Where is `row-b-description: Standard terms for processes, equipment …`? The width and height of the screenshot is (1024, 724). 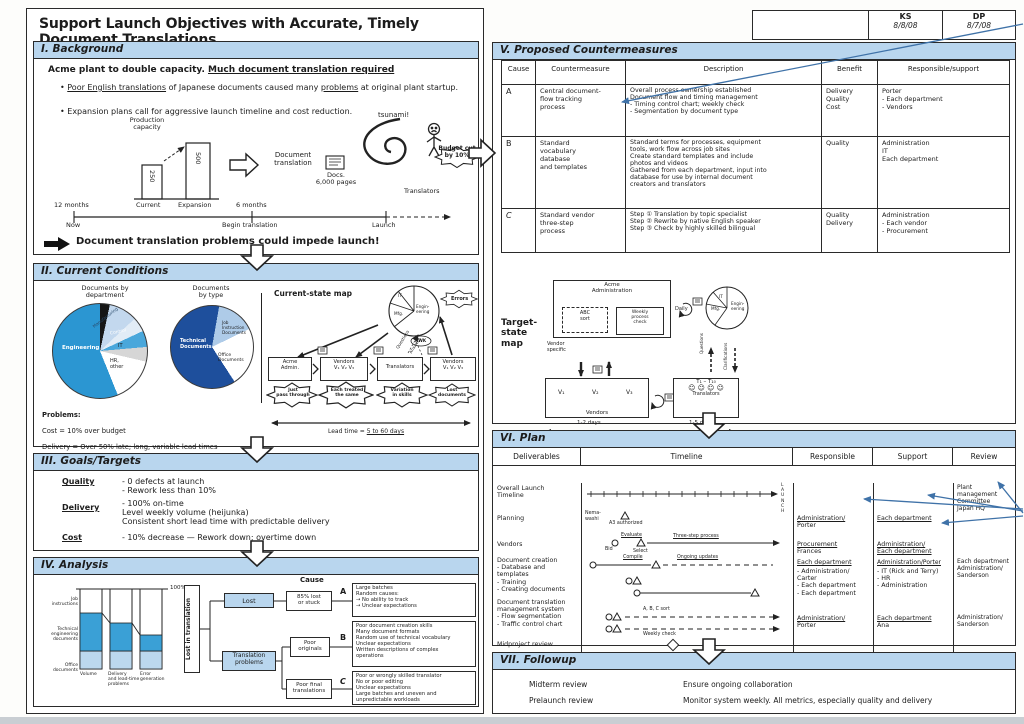 row-b-description: Standard terms for processes, equipment … is located at coordinates (723, 172).